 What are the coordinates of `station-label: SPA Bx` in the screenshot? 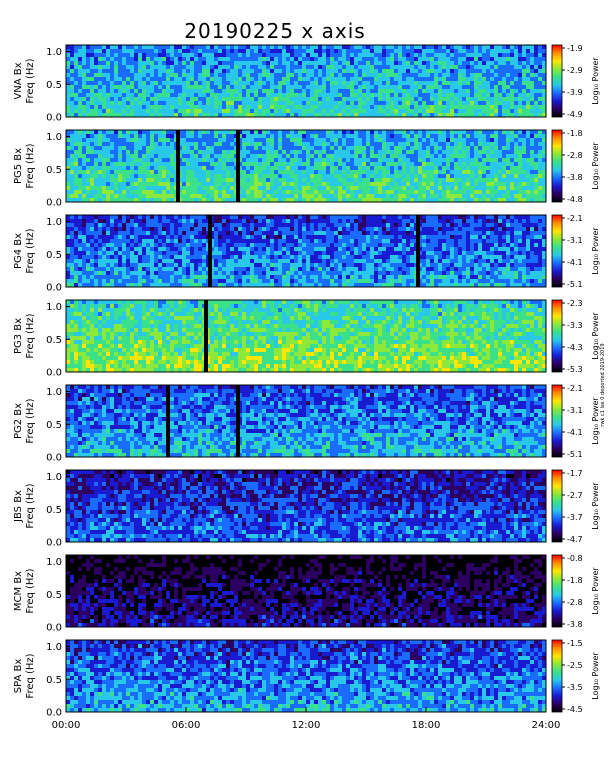 It's located at (18, 676).